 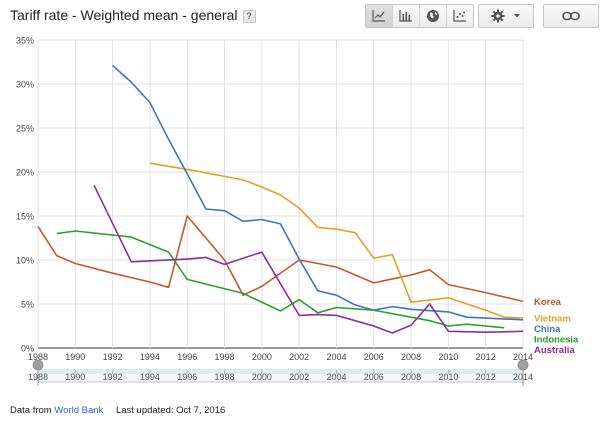 I want to click on scatter-chart-icon, so click(x=459, y=16).